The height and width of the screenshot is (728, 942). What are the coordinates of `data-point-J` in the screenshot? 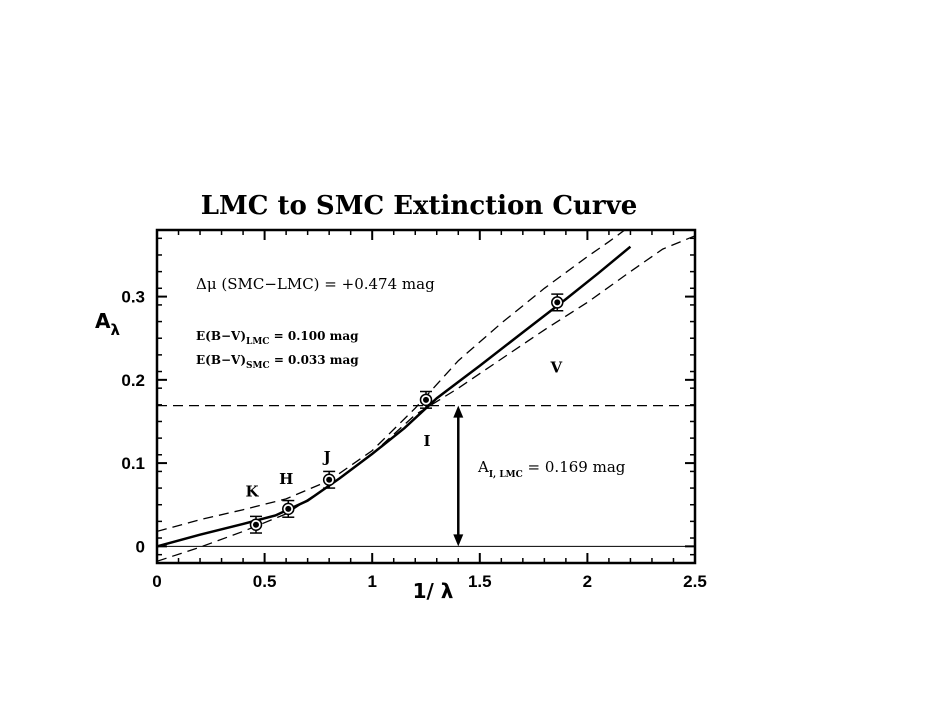 It's located at (329, 479).